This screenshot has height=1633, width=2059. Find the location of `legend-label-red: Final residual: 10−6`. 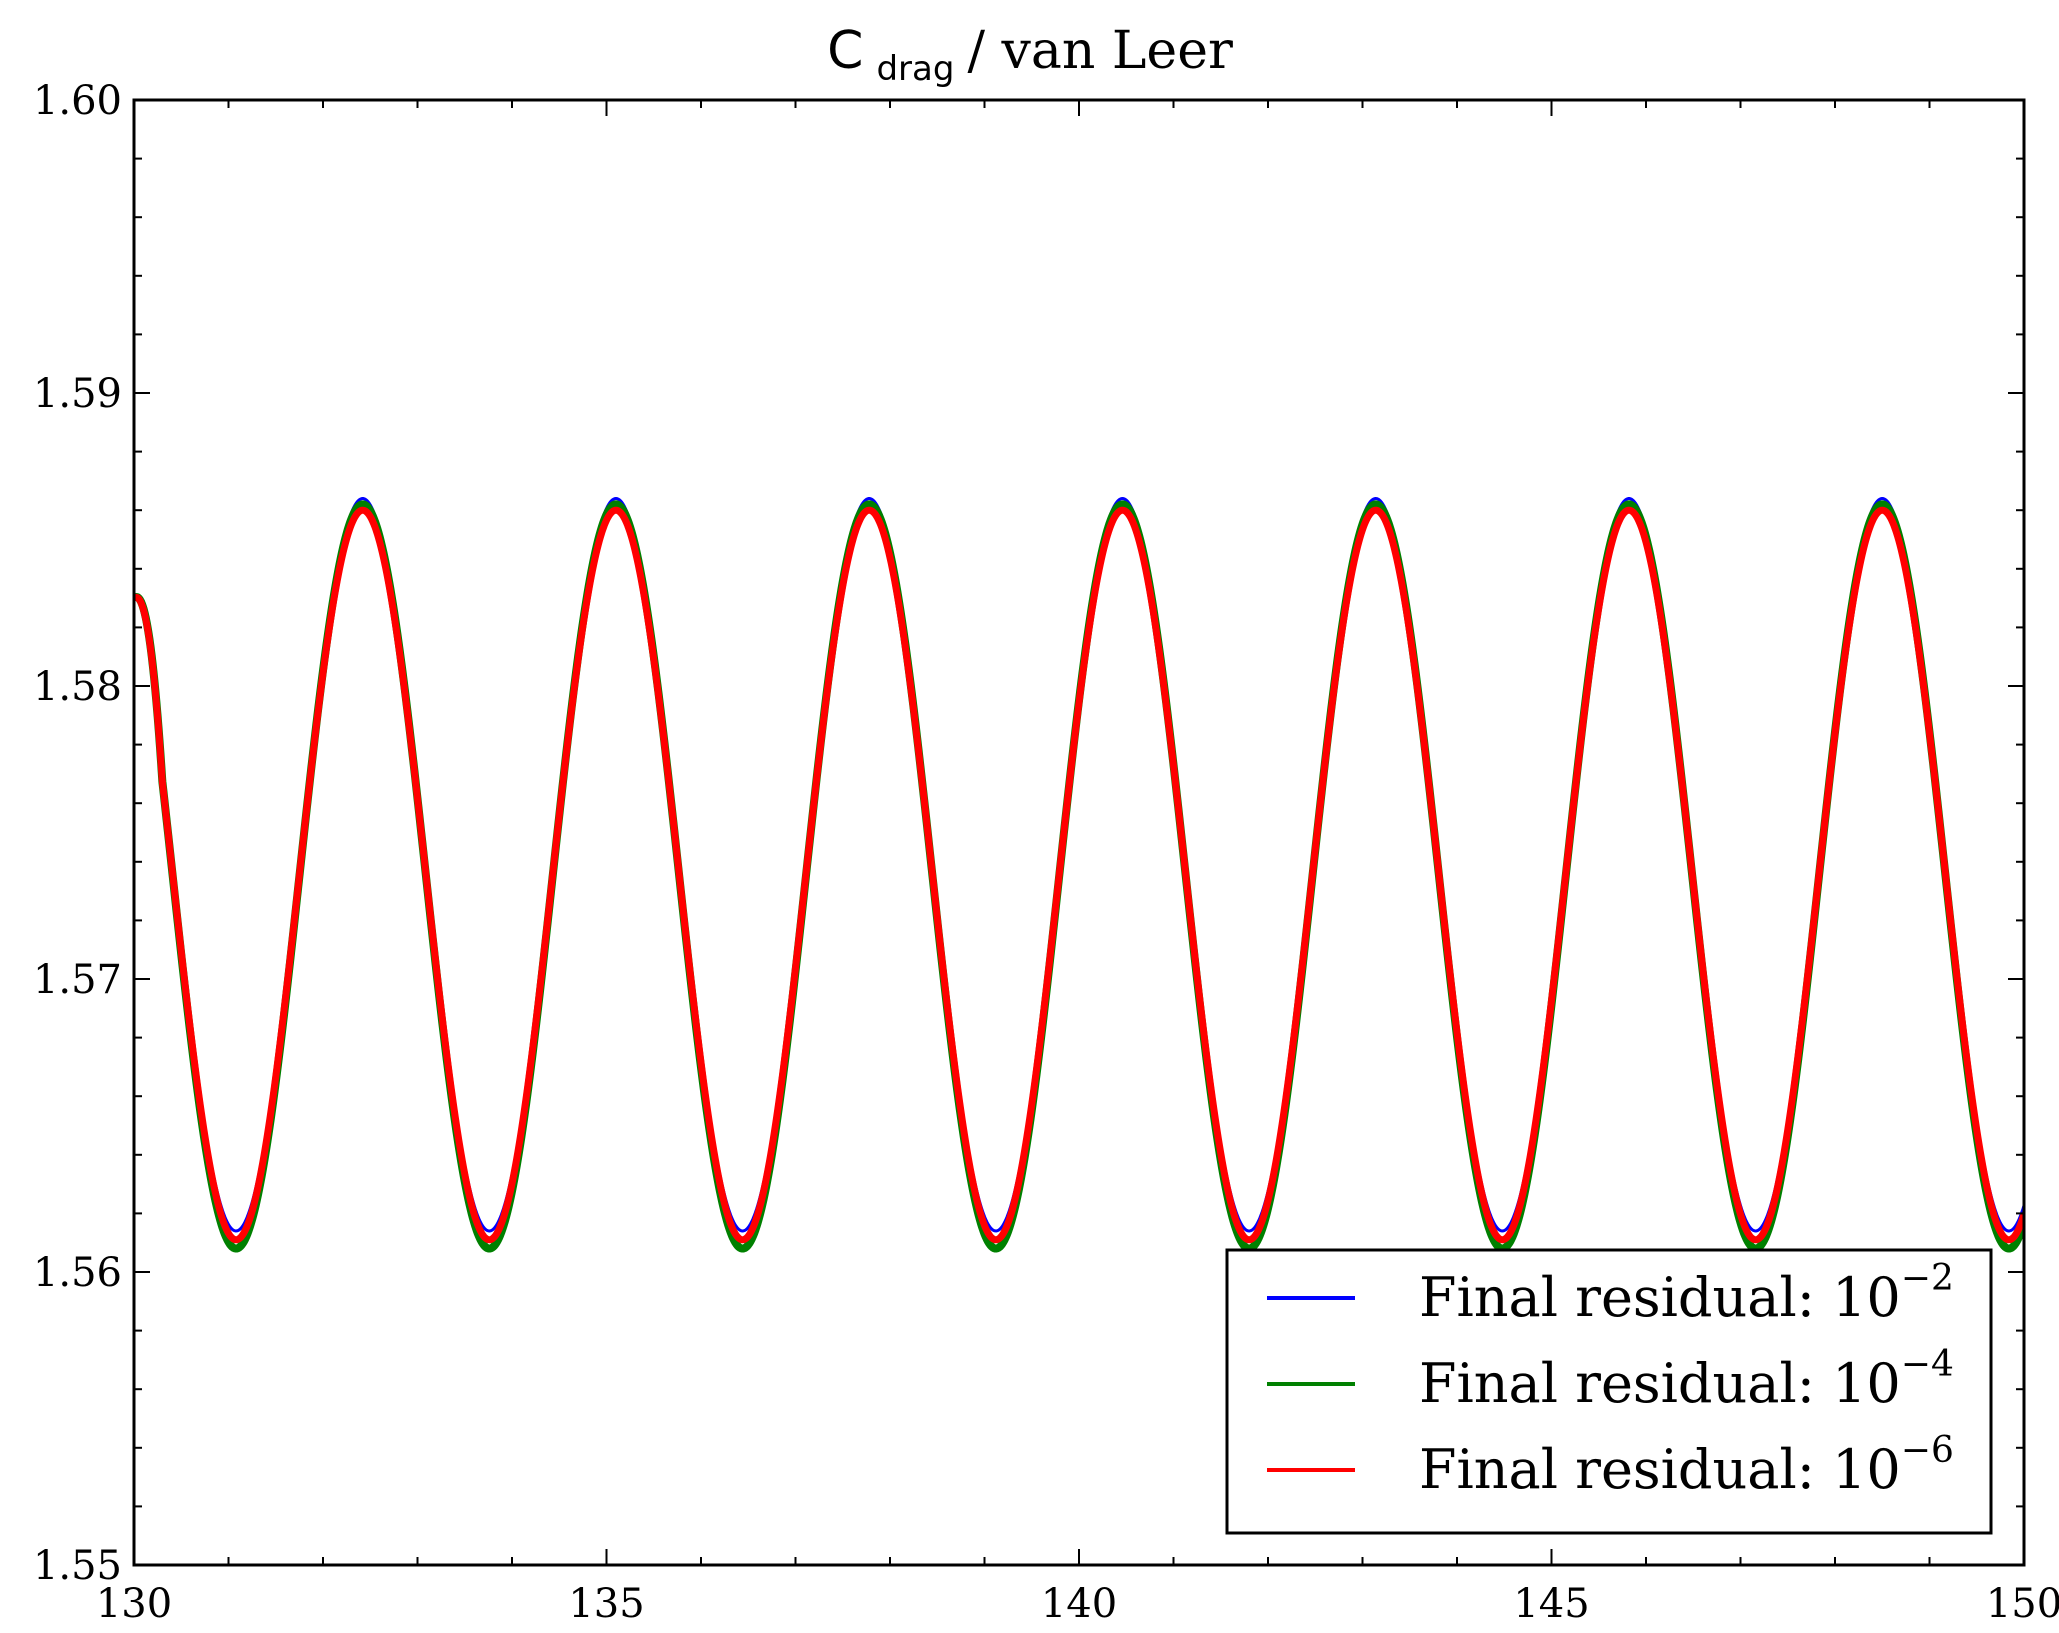

legend-label-red: Final residual: 10−6 is located at coordinates (1686, 1465).